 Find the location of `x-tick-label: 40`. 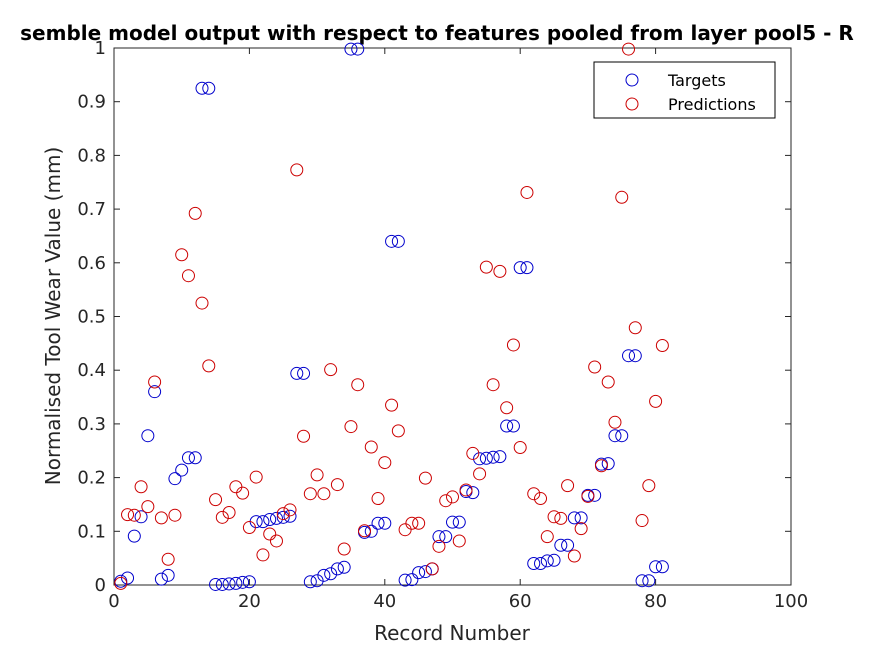

x-tick-label: 40 is located at coordinates (384, 601).